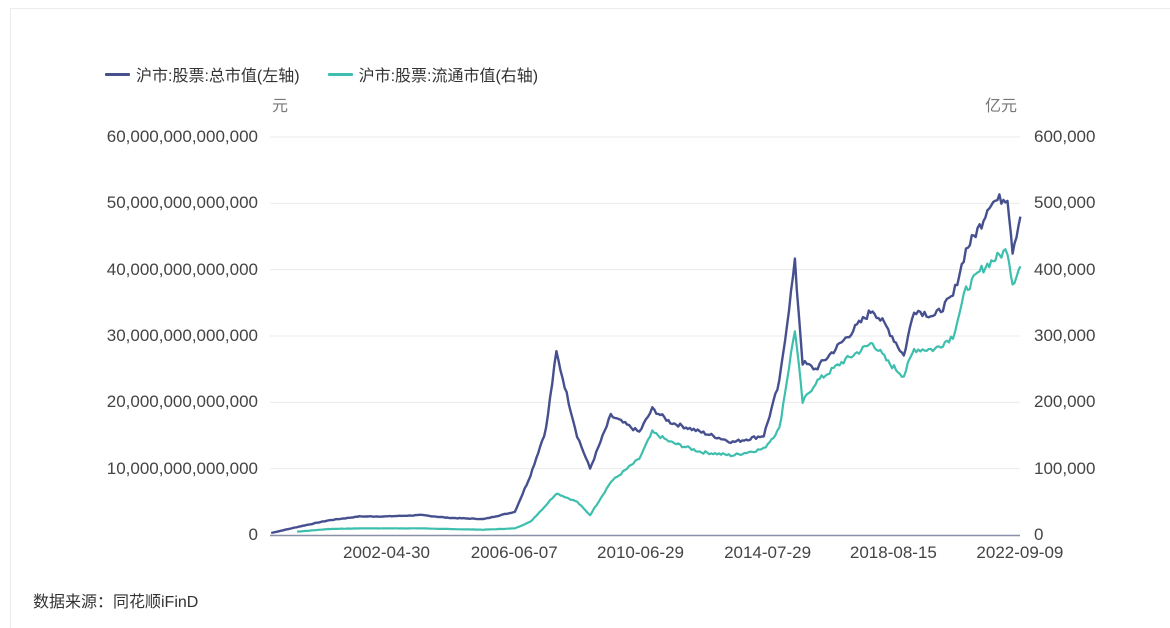 The height and width of the screenshot is (628, 1170). I want to click on data-source-note: 数据来源：同花顺iFinD, so click(116, 602).